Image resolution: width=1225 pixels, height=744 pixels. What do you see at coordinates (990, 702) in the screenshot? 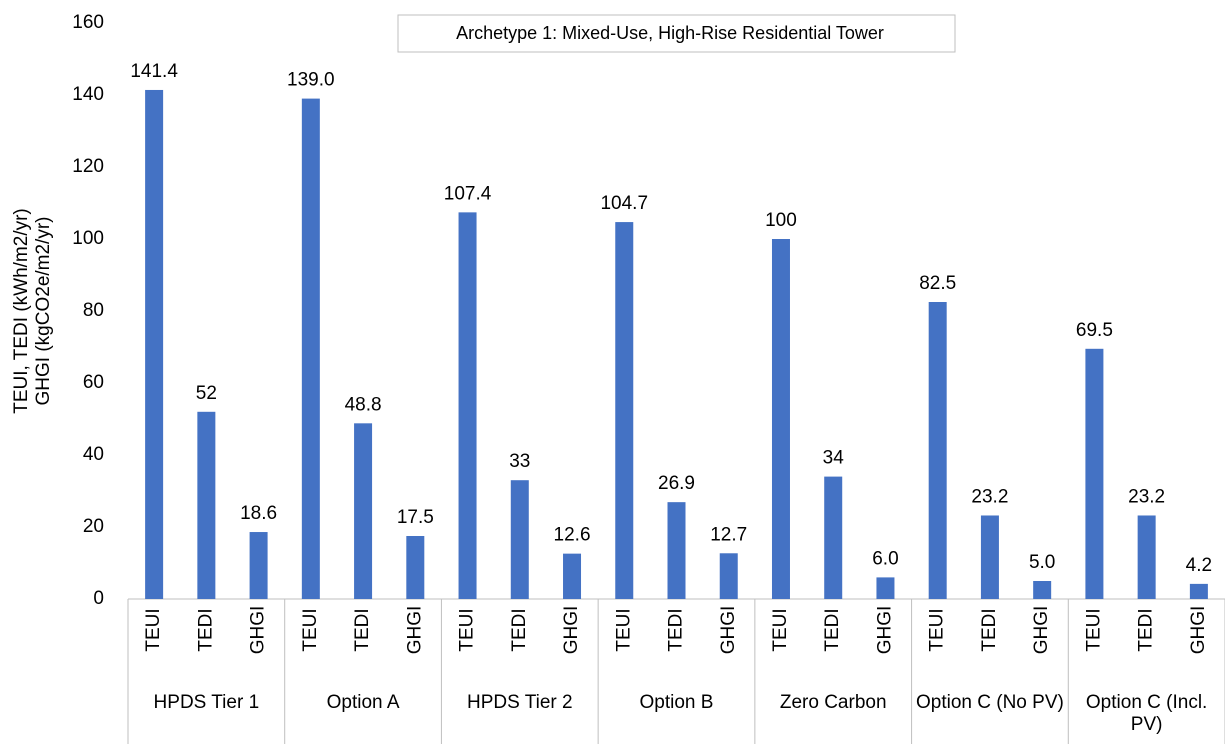
I see `group-label: Option C (No PV)` at bounding box center [990, 702].